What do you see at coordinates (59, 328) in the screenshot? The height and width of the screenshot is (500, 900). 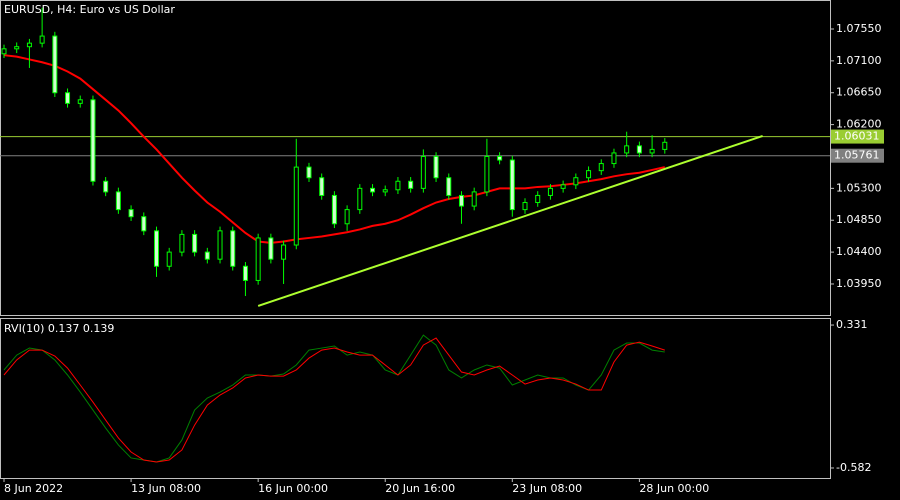 I see `indicator-title: RVI(10) 0.137 0.139` at bounding box center [59, 328].